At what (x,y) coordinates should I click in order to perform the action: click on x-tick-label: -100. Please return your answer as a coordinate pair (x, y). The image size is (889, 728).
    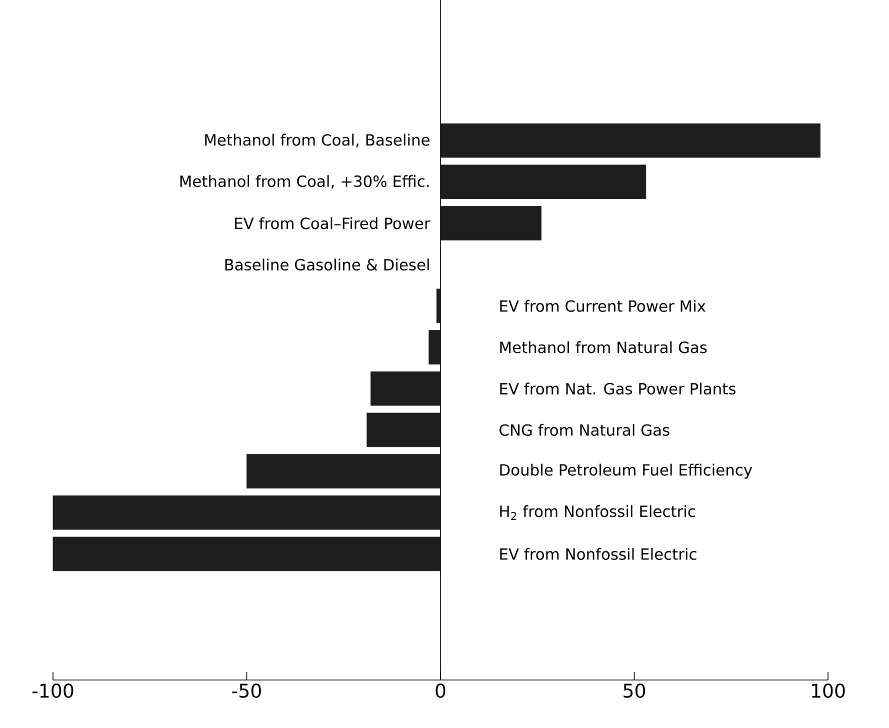
    Looking at the image, I should click on (53, 691).